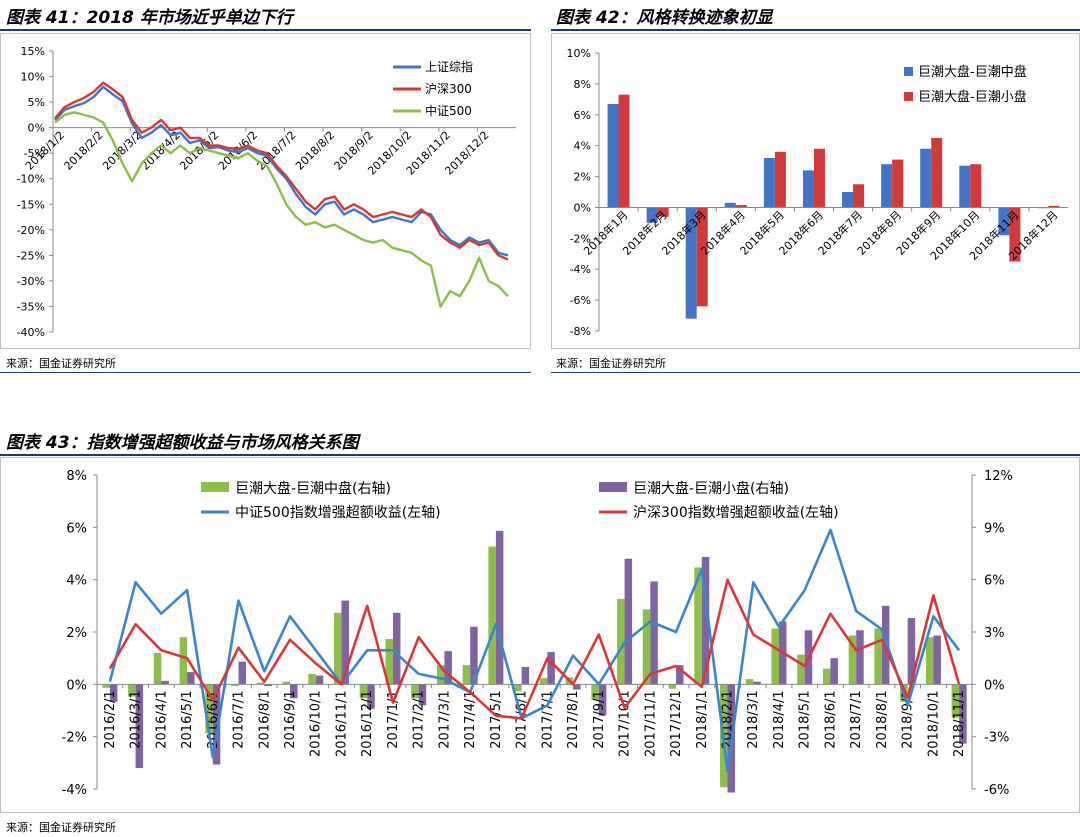 The height and width of the screenshot is (837, 1080). I want to click on legend-label: 巨潮大盘-巨潮中盘(右轴), so click(313, 488).